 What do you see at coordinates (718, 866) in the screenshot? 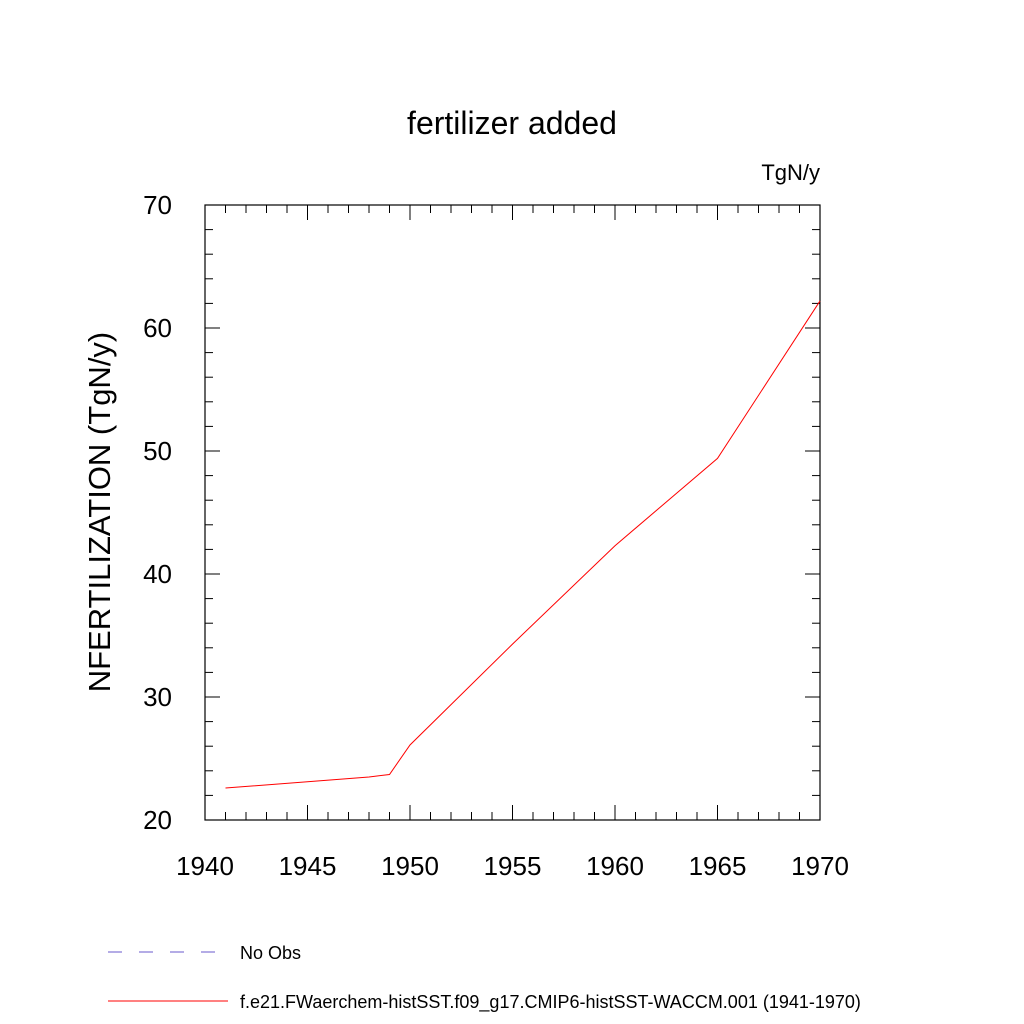
I see `x-tick-label: 1965` at bounding box center [718, 866].